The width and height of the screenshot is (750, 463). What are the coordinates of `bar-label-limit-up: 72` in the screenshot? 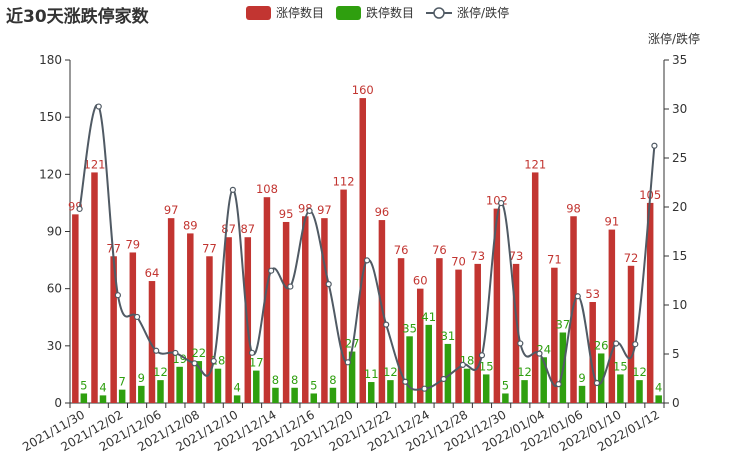 It's located at (631, 258).